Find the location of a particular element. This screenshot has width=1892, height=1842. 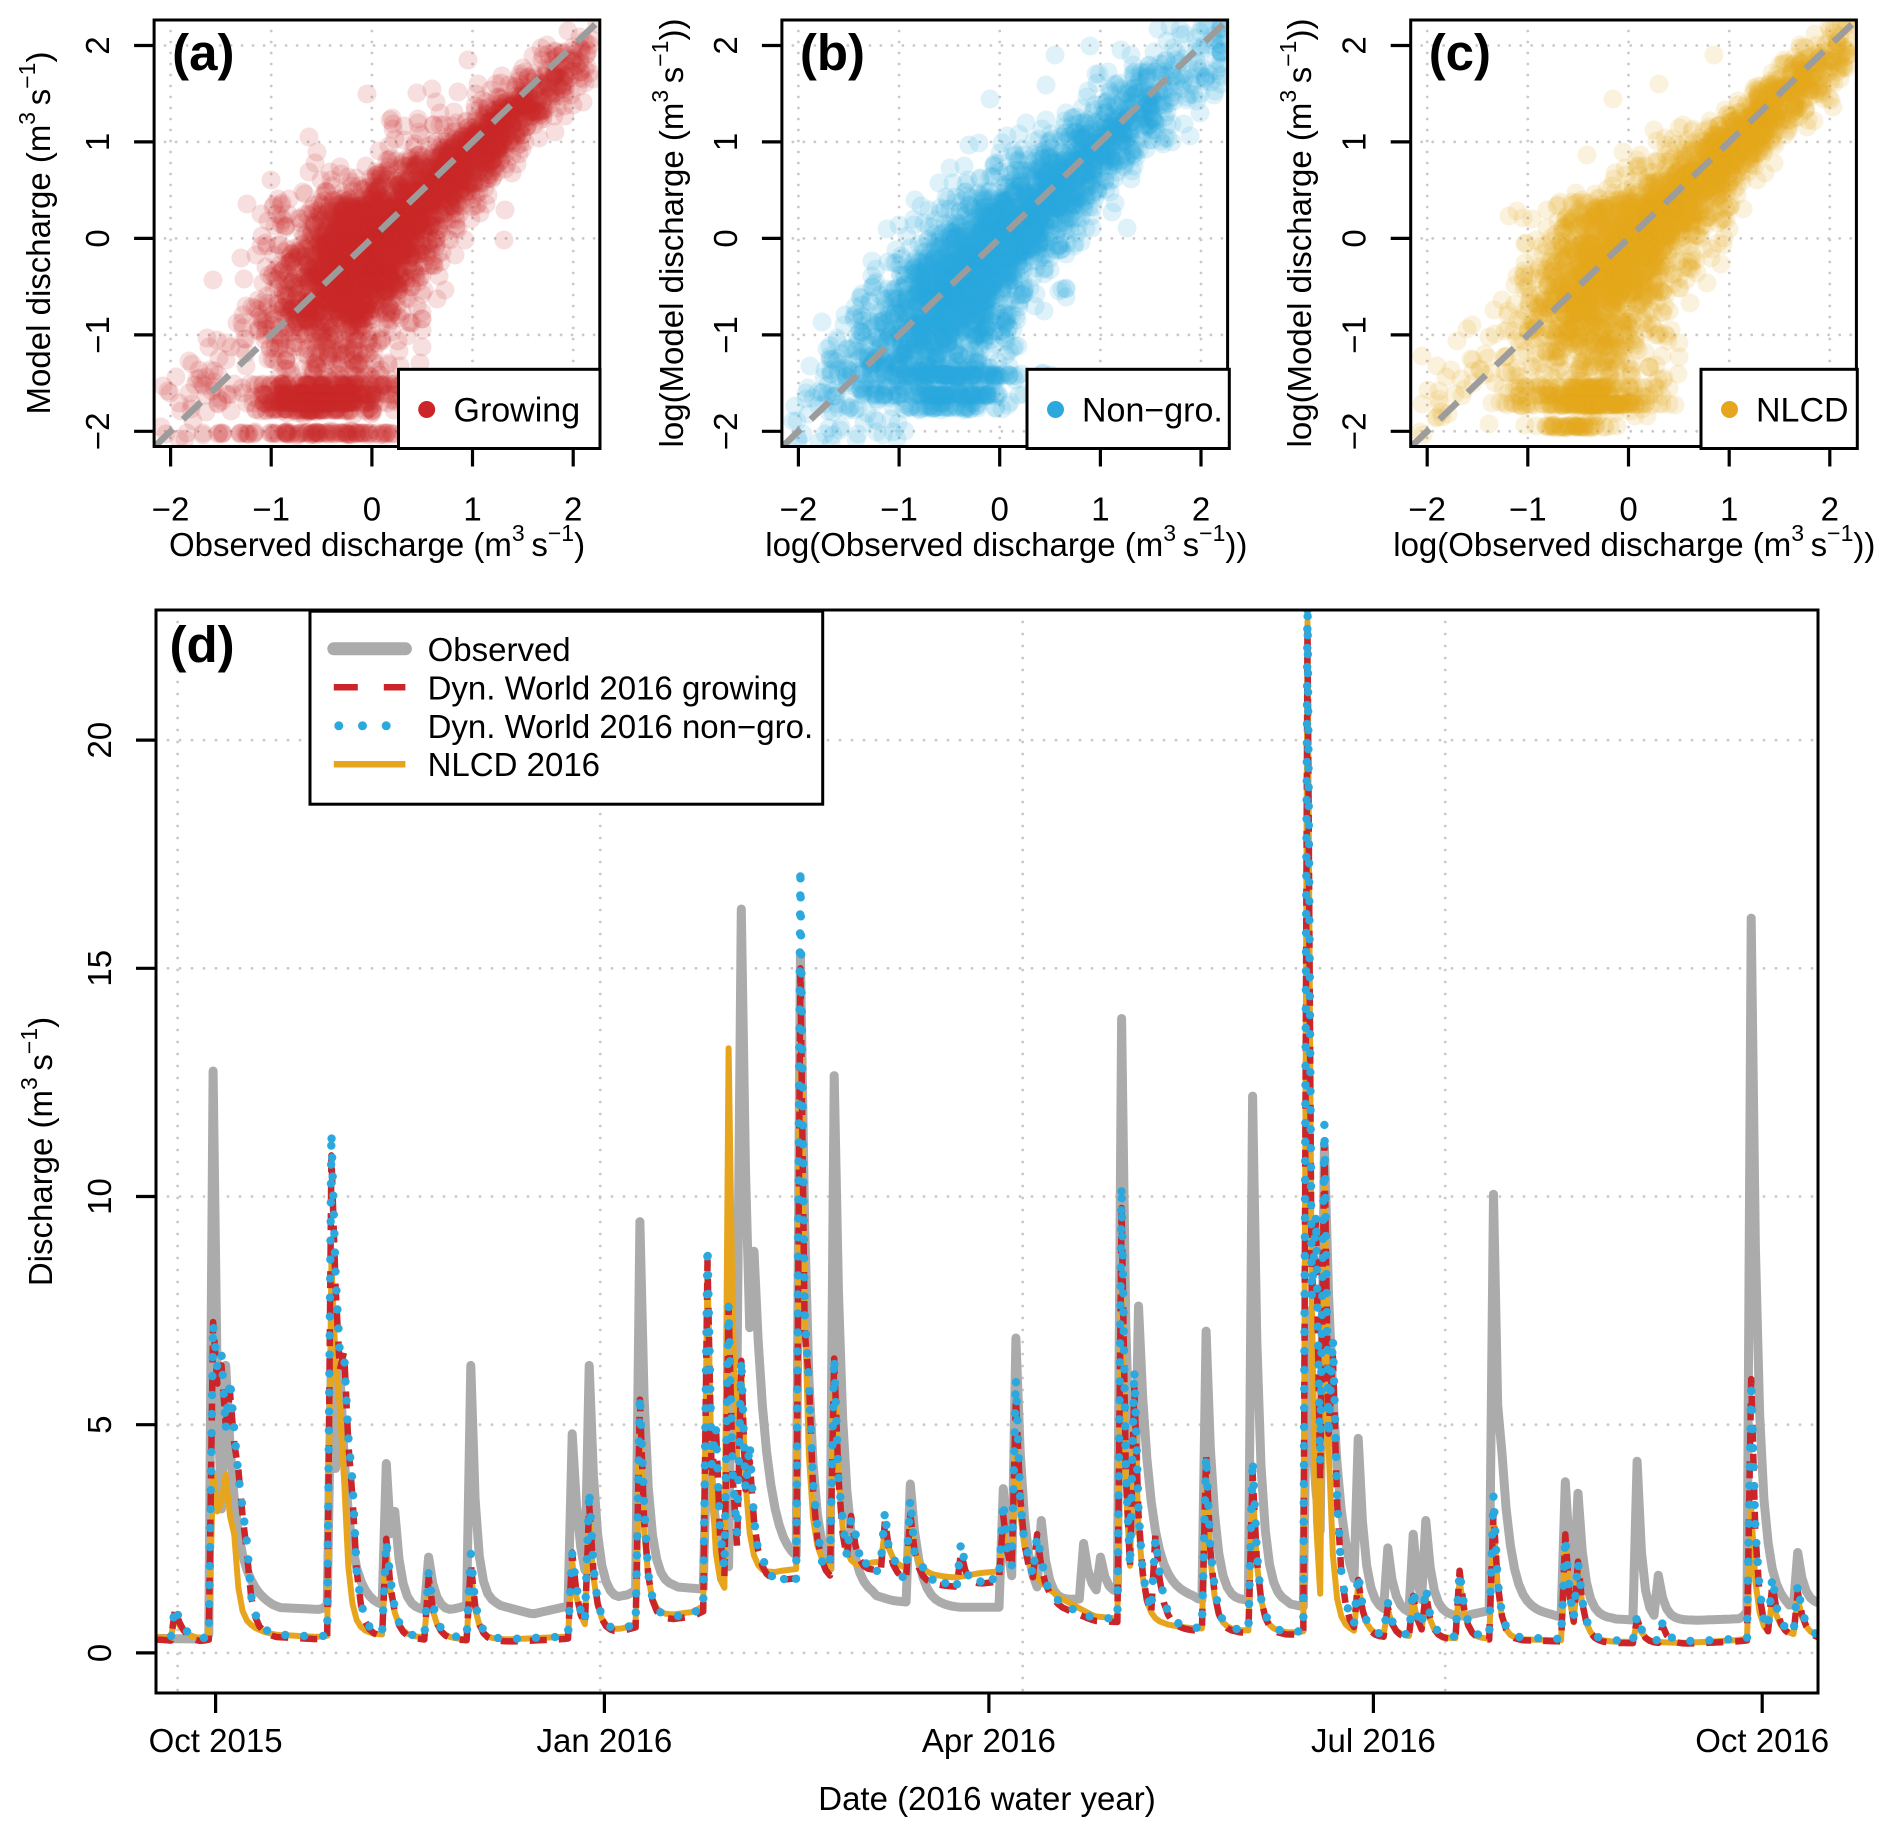

svg-text: (a) is located at coordinates (203, 52).